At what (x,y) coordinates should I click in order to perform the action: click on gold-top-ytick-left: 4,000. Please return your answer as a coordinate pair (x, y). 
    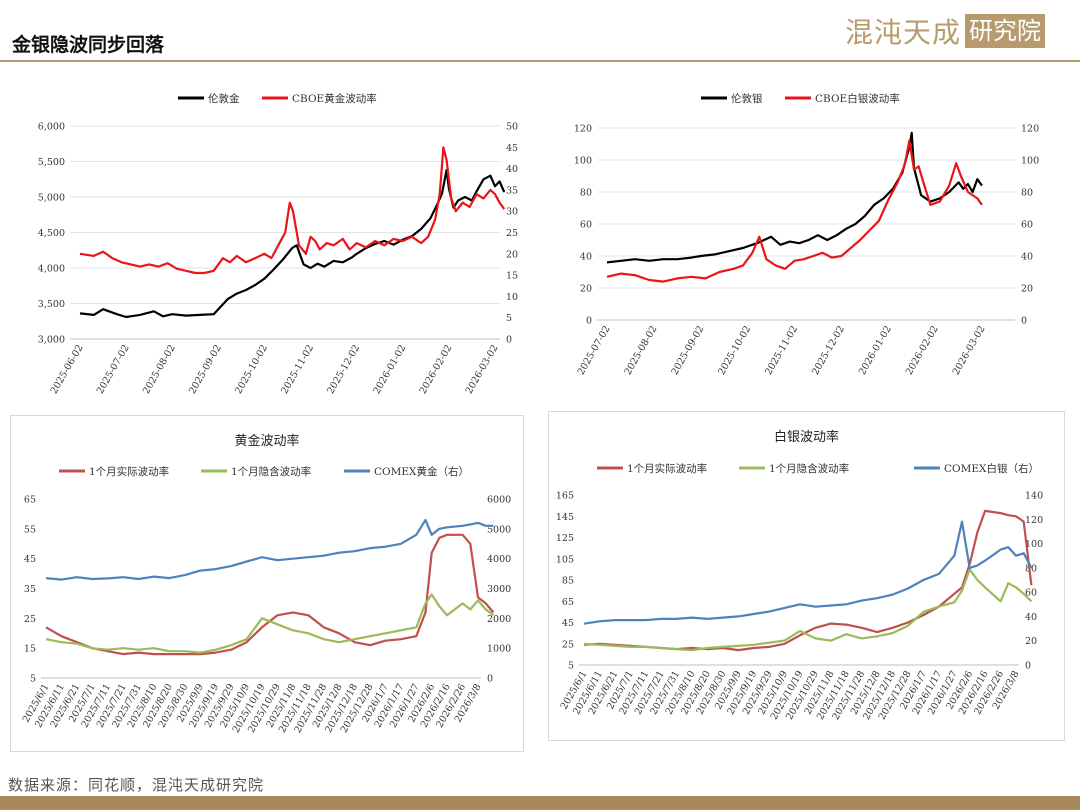
    Looking at the image, I should click on (51, 269).